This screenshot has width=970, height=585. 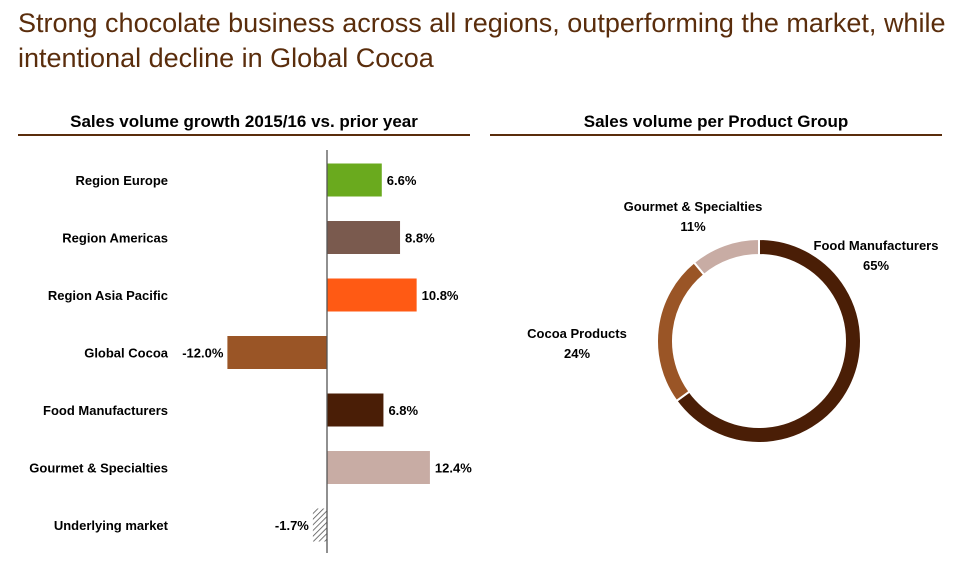 What do you see at coordinates (372, 295) in the screenshot?
I see `bar-region-asia-pacific` at bounding box center [372, 295].